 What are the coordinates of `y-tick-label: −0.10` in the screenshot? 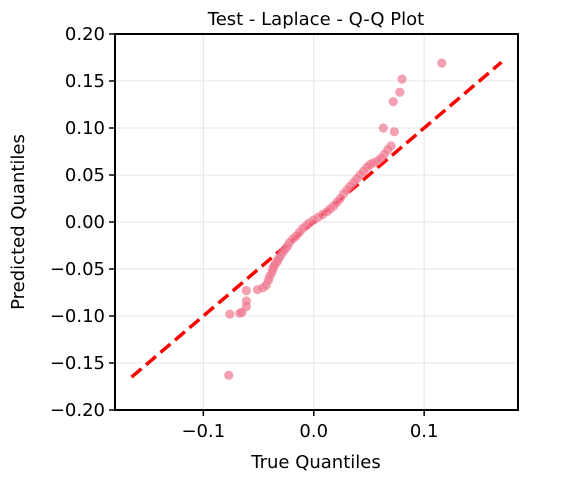 It's located at (77, 316).